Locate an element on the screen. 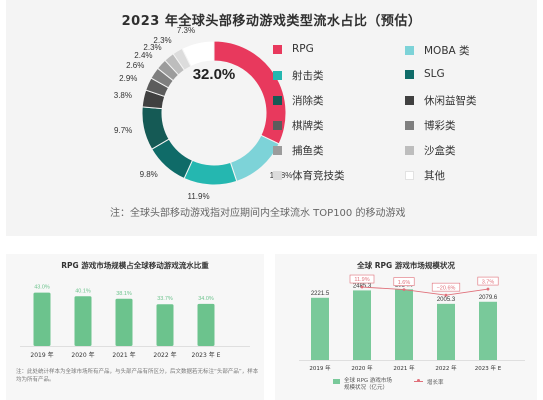 This screenshot has height=400, width=543. legend-item: 沙盒类 is located at coordinates (430, 150).